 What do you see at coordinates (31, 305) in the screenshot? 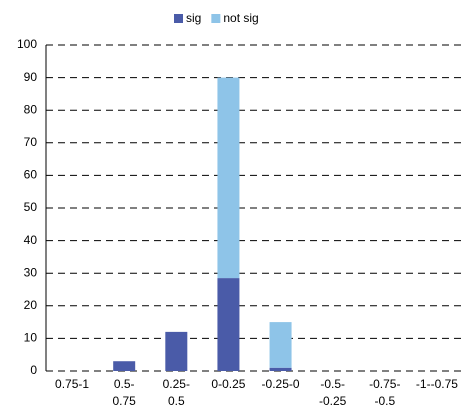
I see `y-tick-label: 20` at bounding box center [31, 305].